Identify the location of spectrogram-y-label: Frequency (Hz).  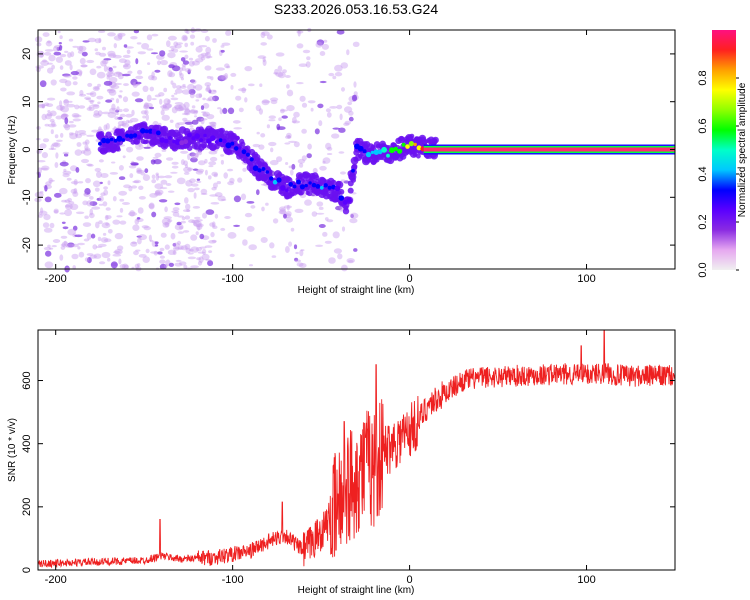
(12, 150).